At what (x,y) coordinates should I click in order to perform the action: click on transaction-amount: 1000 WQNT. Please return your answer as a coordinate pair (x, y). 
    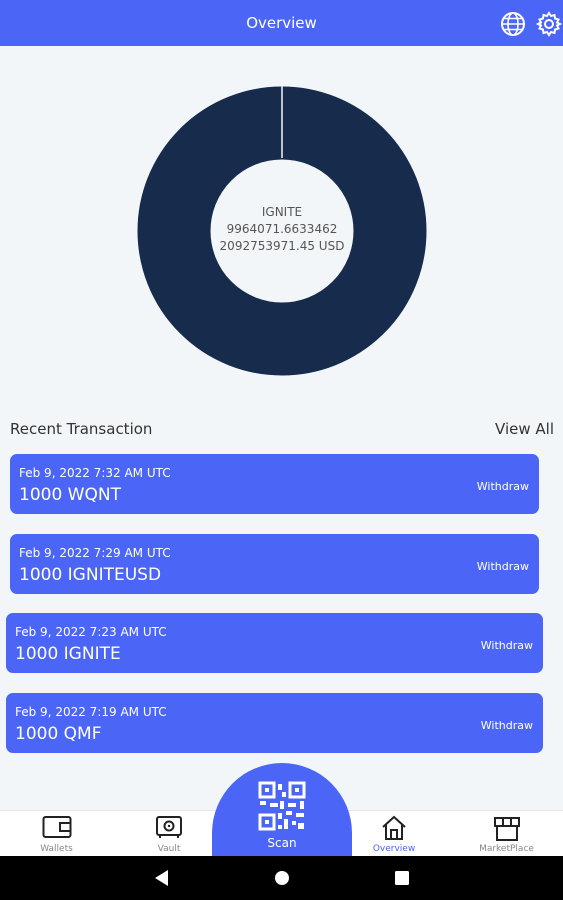
    Looking at the image, I should click on (70, 495).